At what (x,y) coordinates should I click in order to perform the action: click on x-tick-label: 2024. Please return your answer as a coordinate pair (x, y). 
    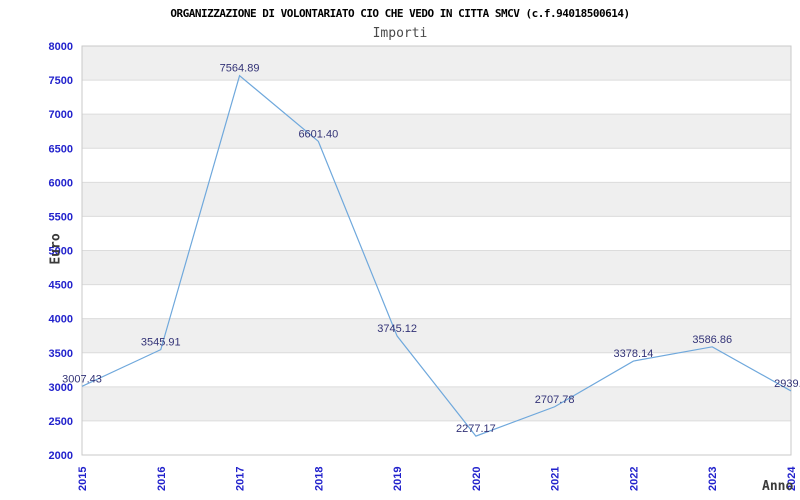
    Looking at the image, I should click on (792, 478).